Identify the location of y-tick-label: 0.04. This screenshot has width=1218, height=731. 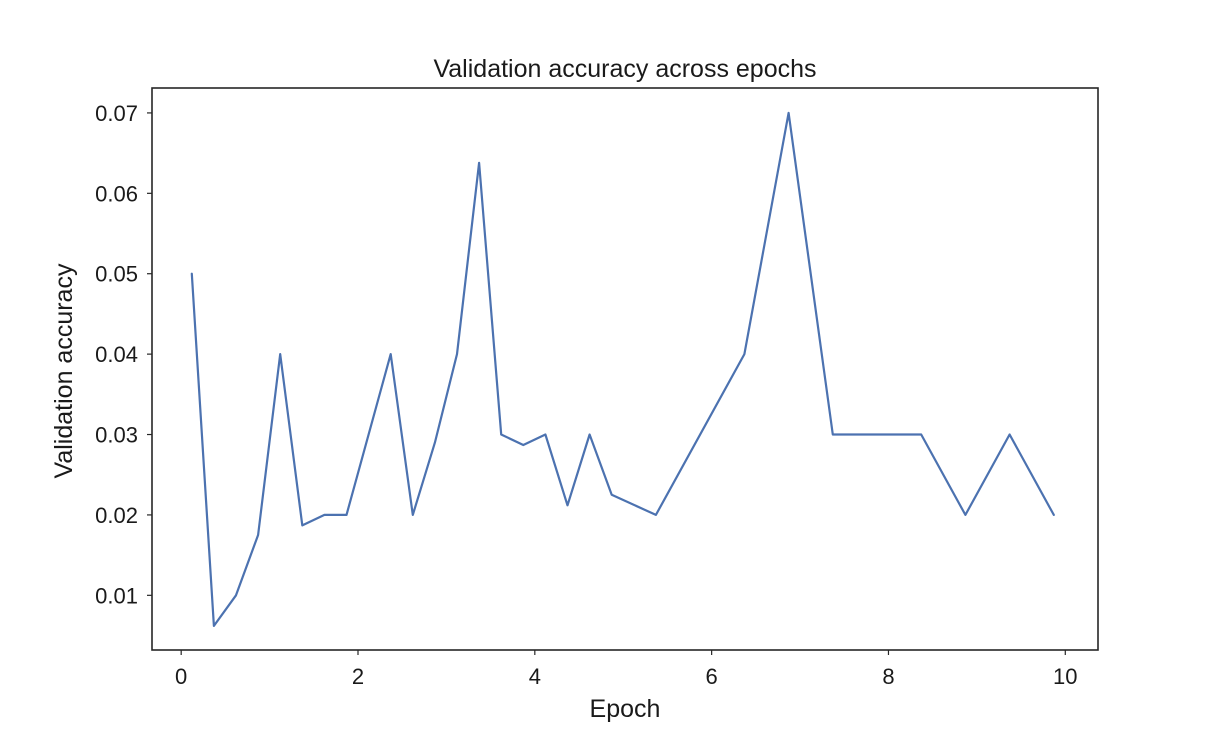
(116, 354).